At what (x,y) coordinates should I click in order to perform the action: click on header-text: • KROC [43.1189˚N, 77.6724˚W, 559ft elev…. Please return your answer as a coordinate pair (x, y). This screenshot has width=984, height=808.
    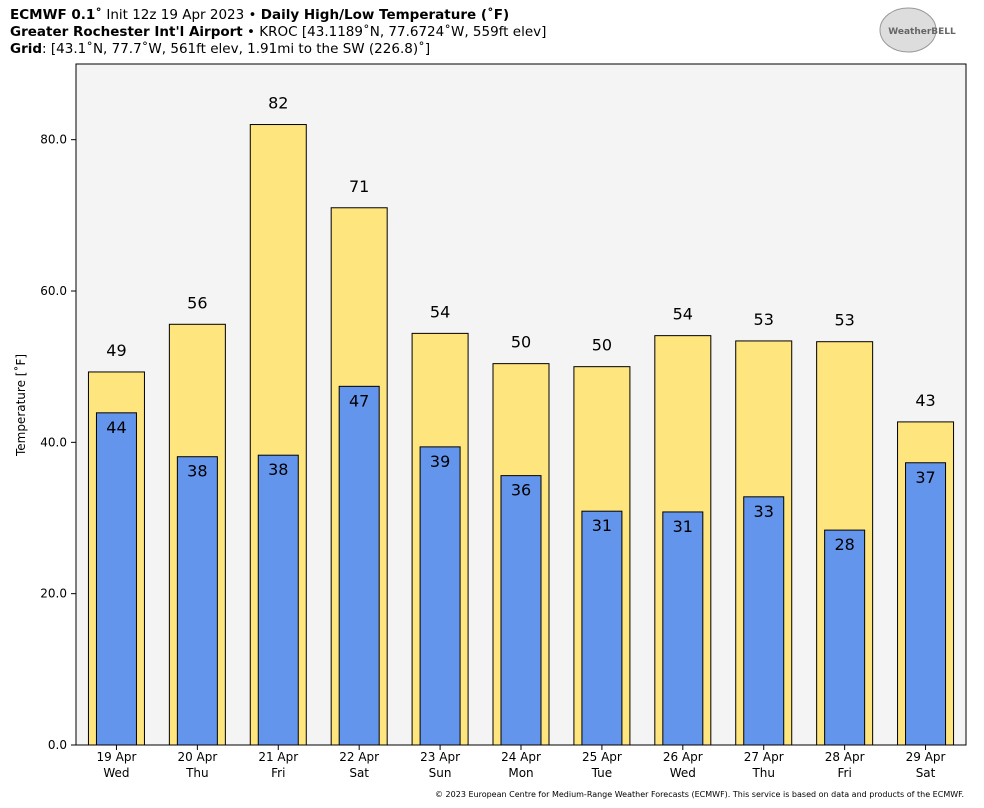
    Looking at the image, I should click on (395, 31).